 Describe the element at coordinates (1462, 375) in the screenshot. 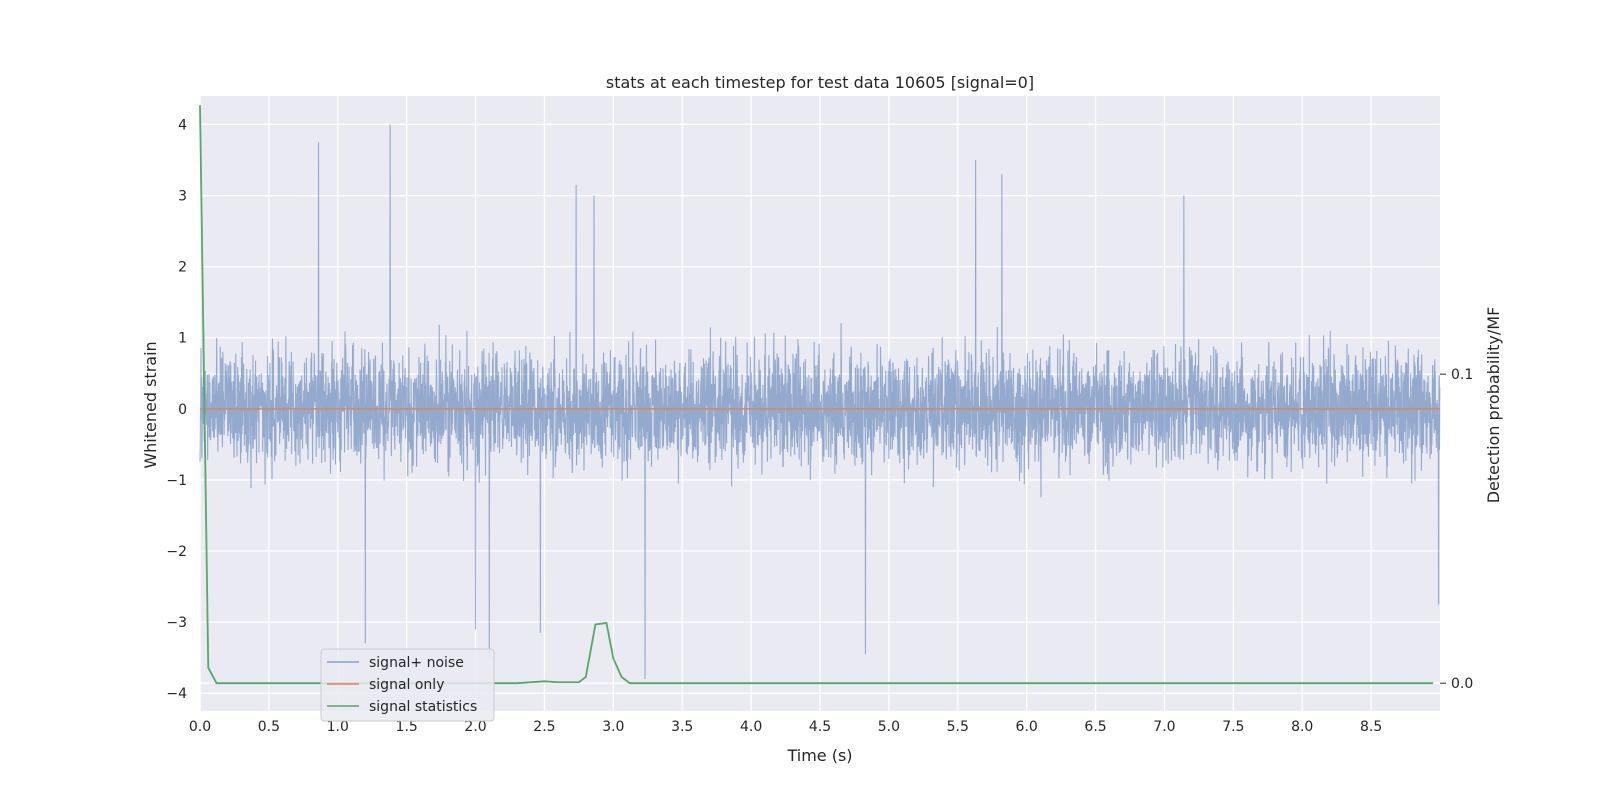

I see `y2-tick-label: 0.1` at that location.